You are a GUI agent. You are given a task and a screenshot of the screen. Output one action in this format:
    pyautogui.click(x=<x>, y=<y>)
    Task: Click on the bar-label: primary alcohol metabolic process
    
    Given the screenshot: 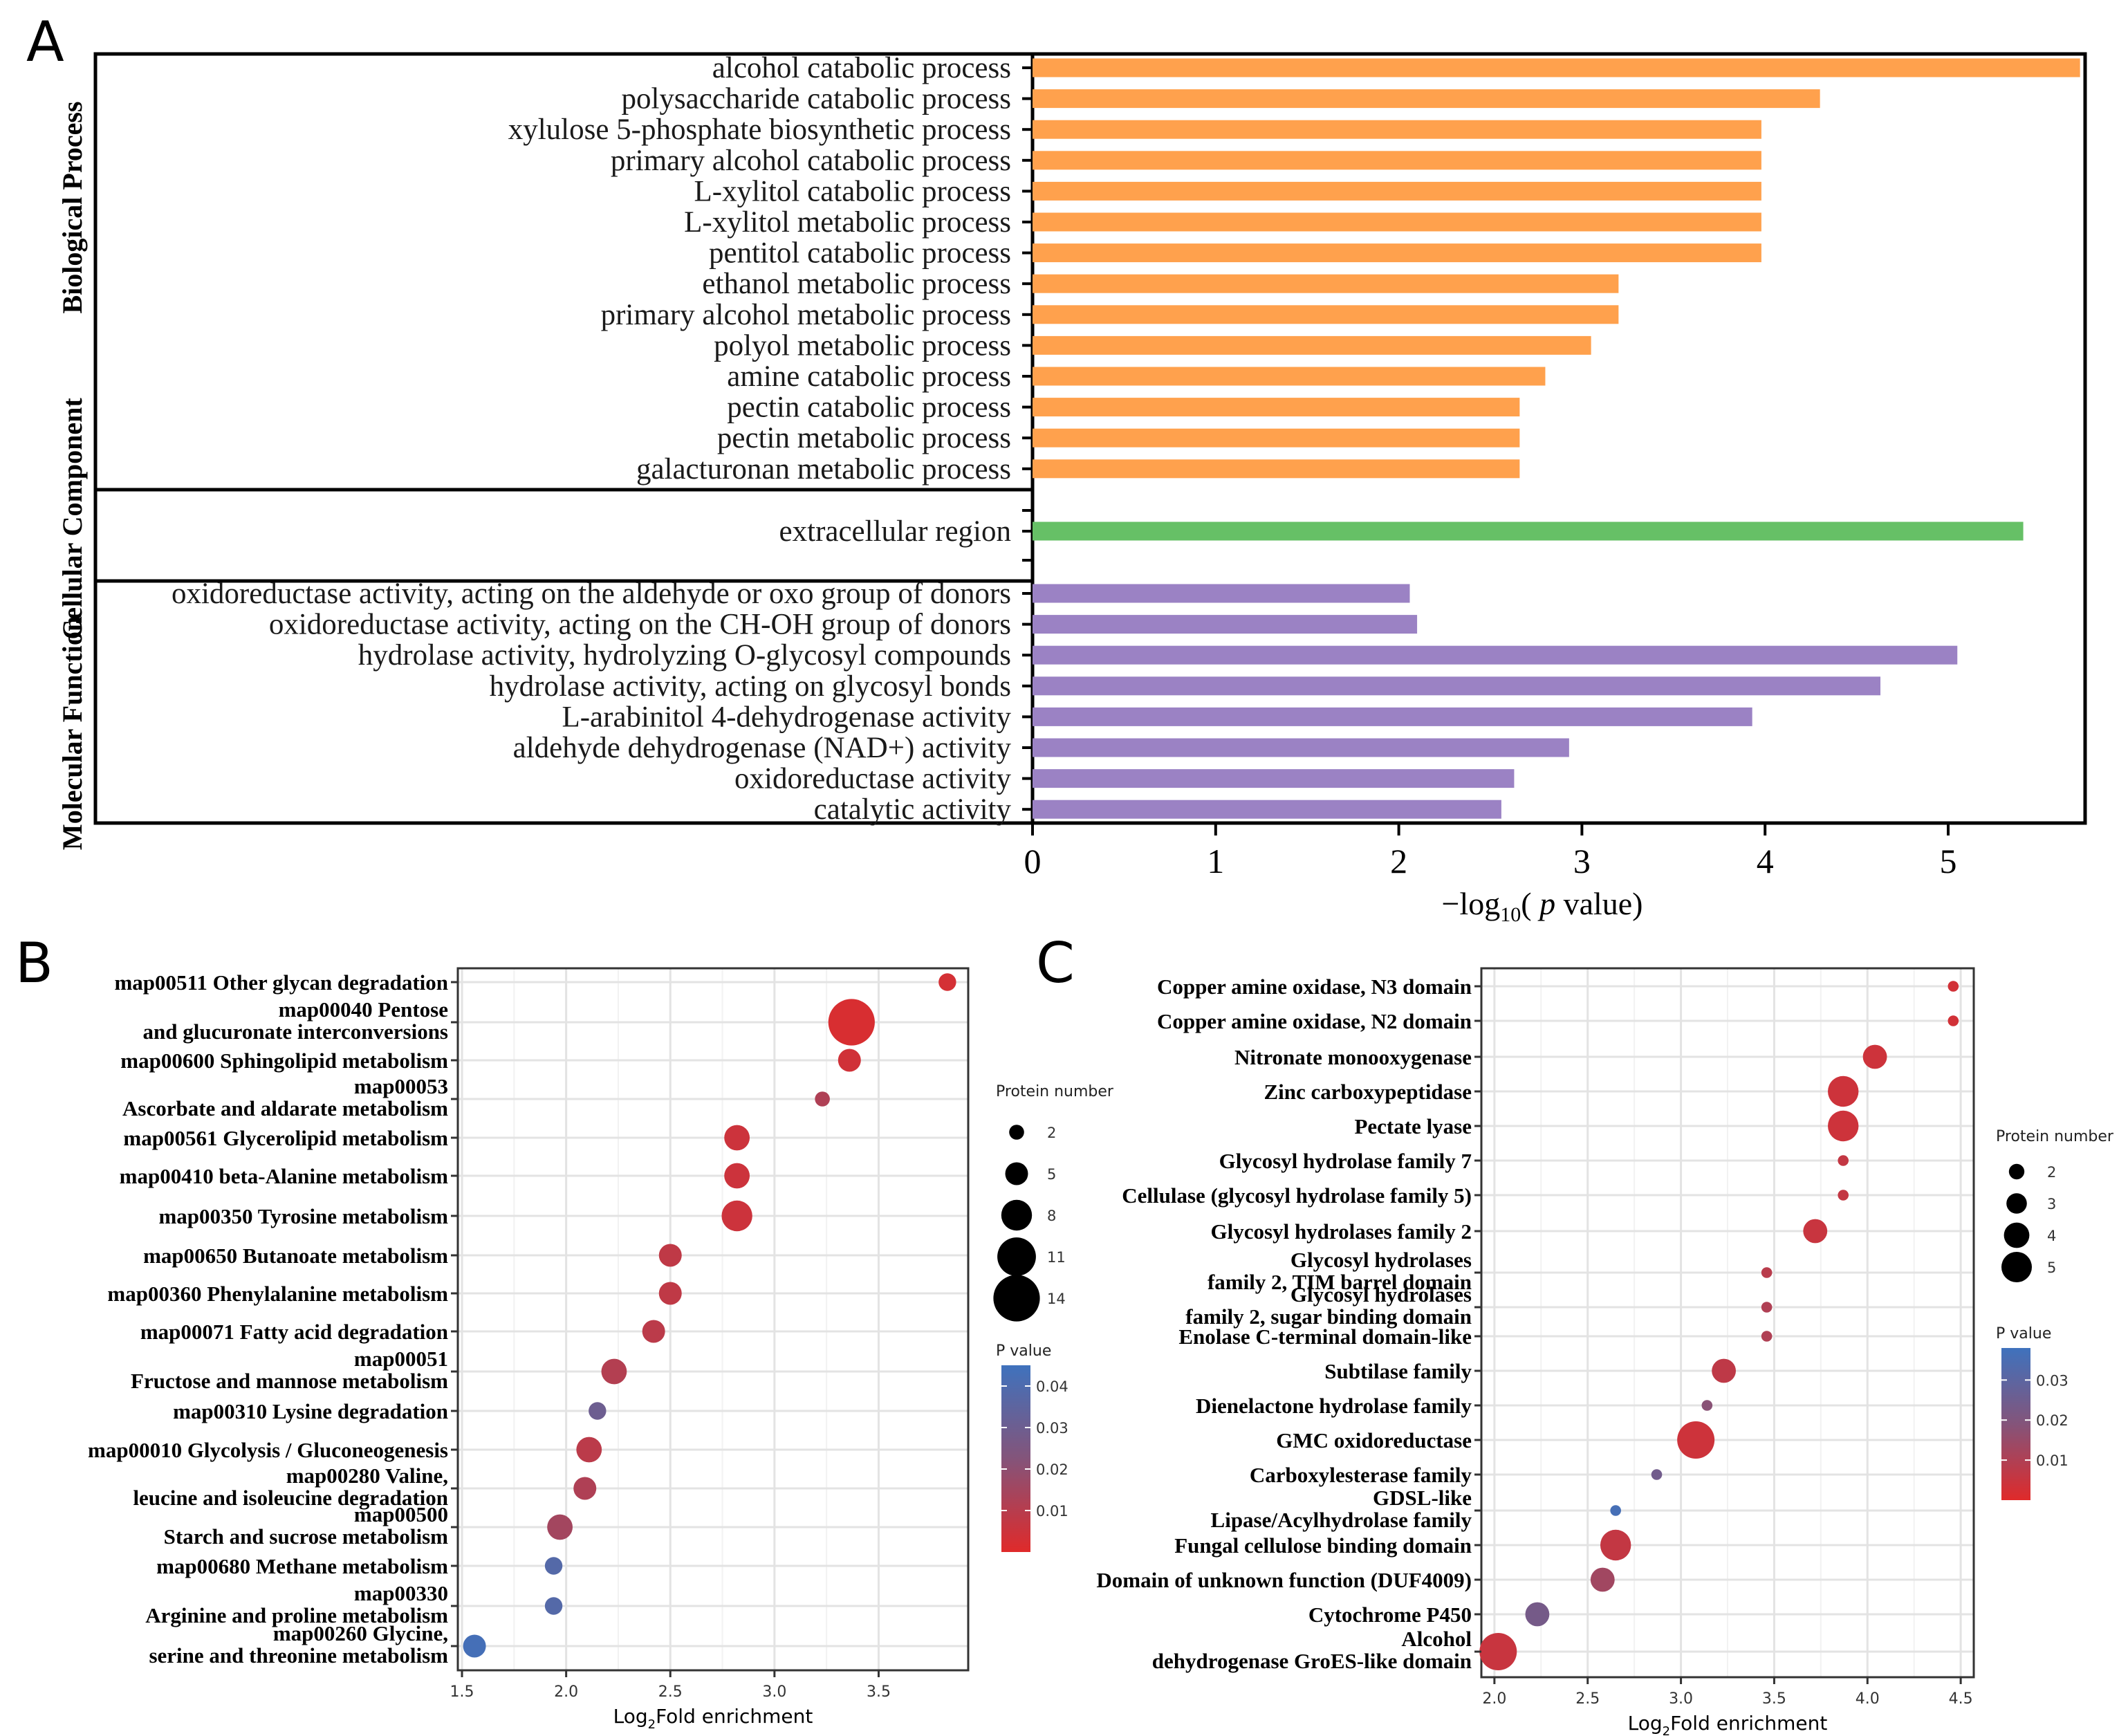 What is the action you would take?
    pyautogui.click(x=806, y=315)
    